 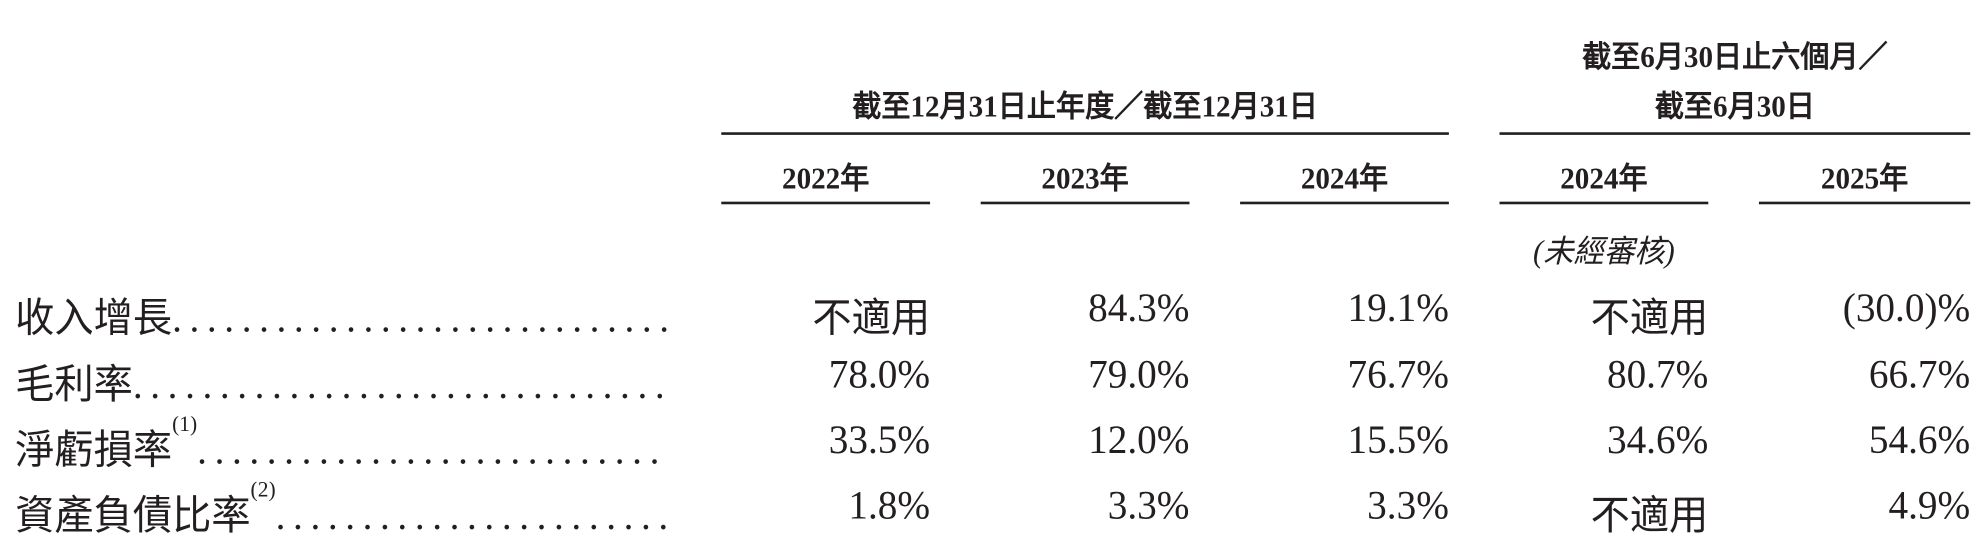 What do you see at coordinates (94, 449) in the screenshot?
I see `row-label-text: 淨虧損率` at bounding box center [94, 449].